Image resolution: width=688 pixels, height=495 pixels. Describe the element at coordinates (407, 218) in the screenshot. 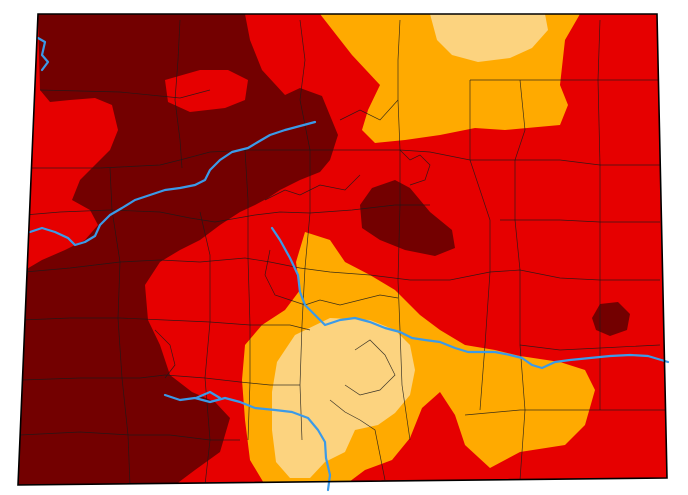

I see `drought-d4-central` at that location.